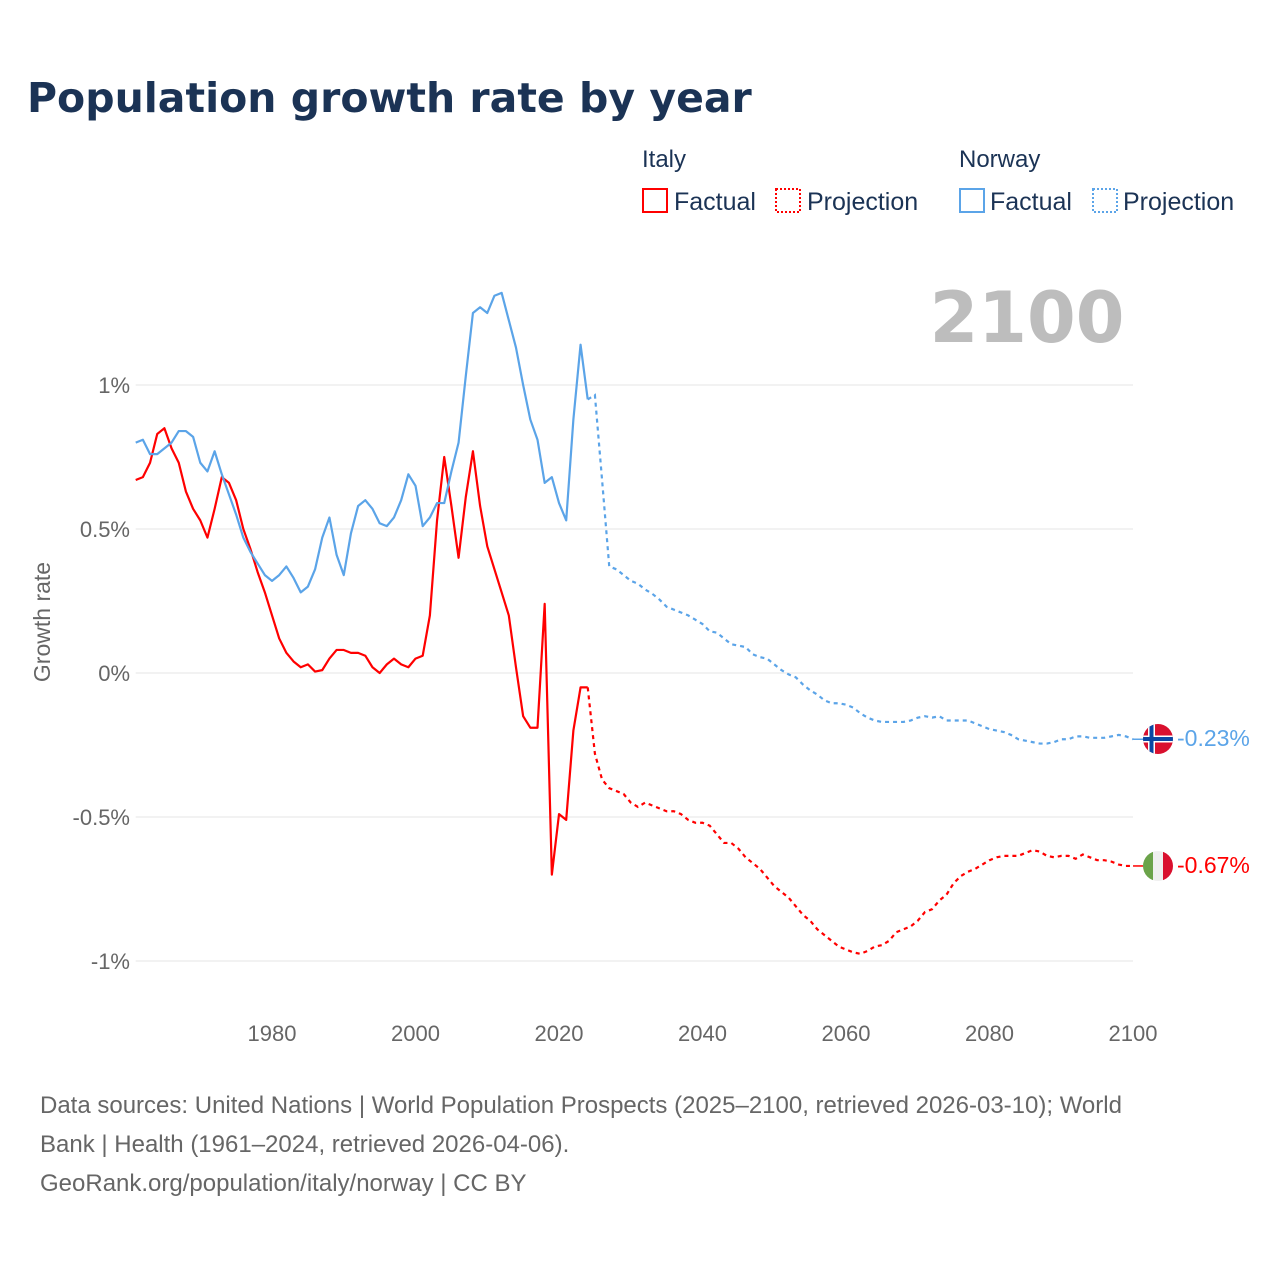 This screenshot has height=1280, width=1280. What do you see at coordinates (1213, 738) in the screenshot?
I see `norway-end-value-label: -0.23%` at bounding box center [1213, 738].